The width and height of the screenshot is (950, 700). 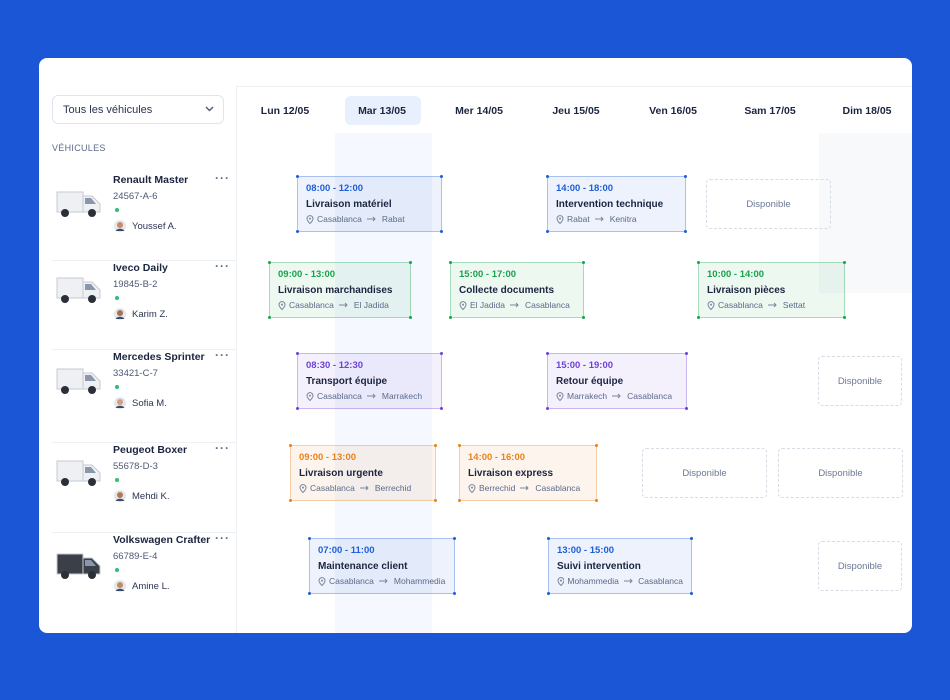 I want to click on route-to: Casablanca, so click(x=547, y=305).